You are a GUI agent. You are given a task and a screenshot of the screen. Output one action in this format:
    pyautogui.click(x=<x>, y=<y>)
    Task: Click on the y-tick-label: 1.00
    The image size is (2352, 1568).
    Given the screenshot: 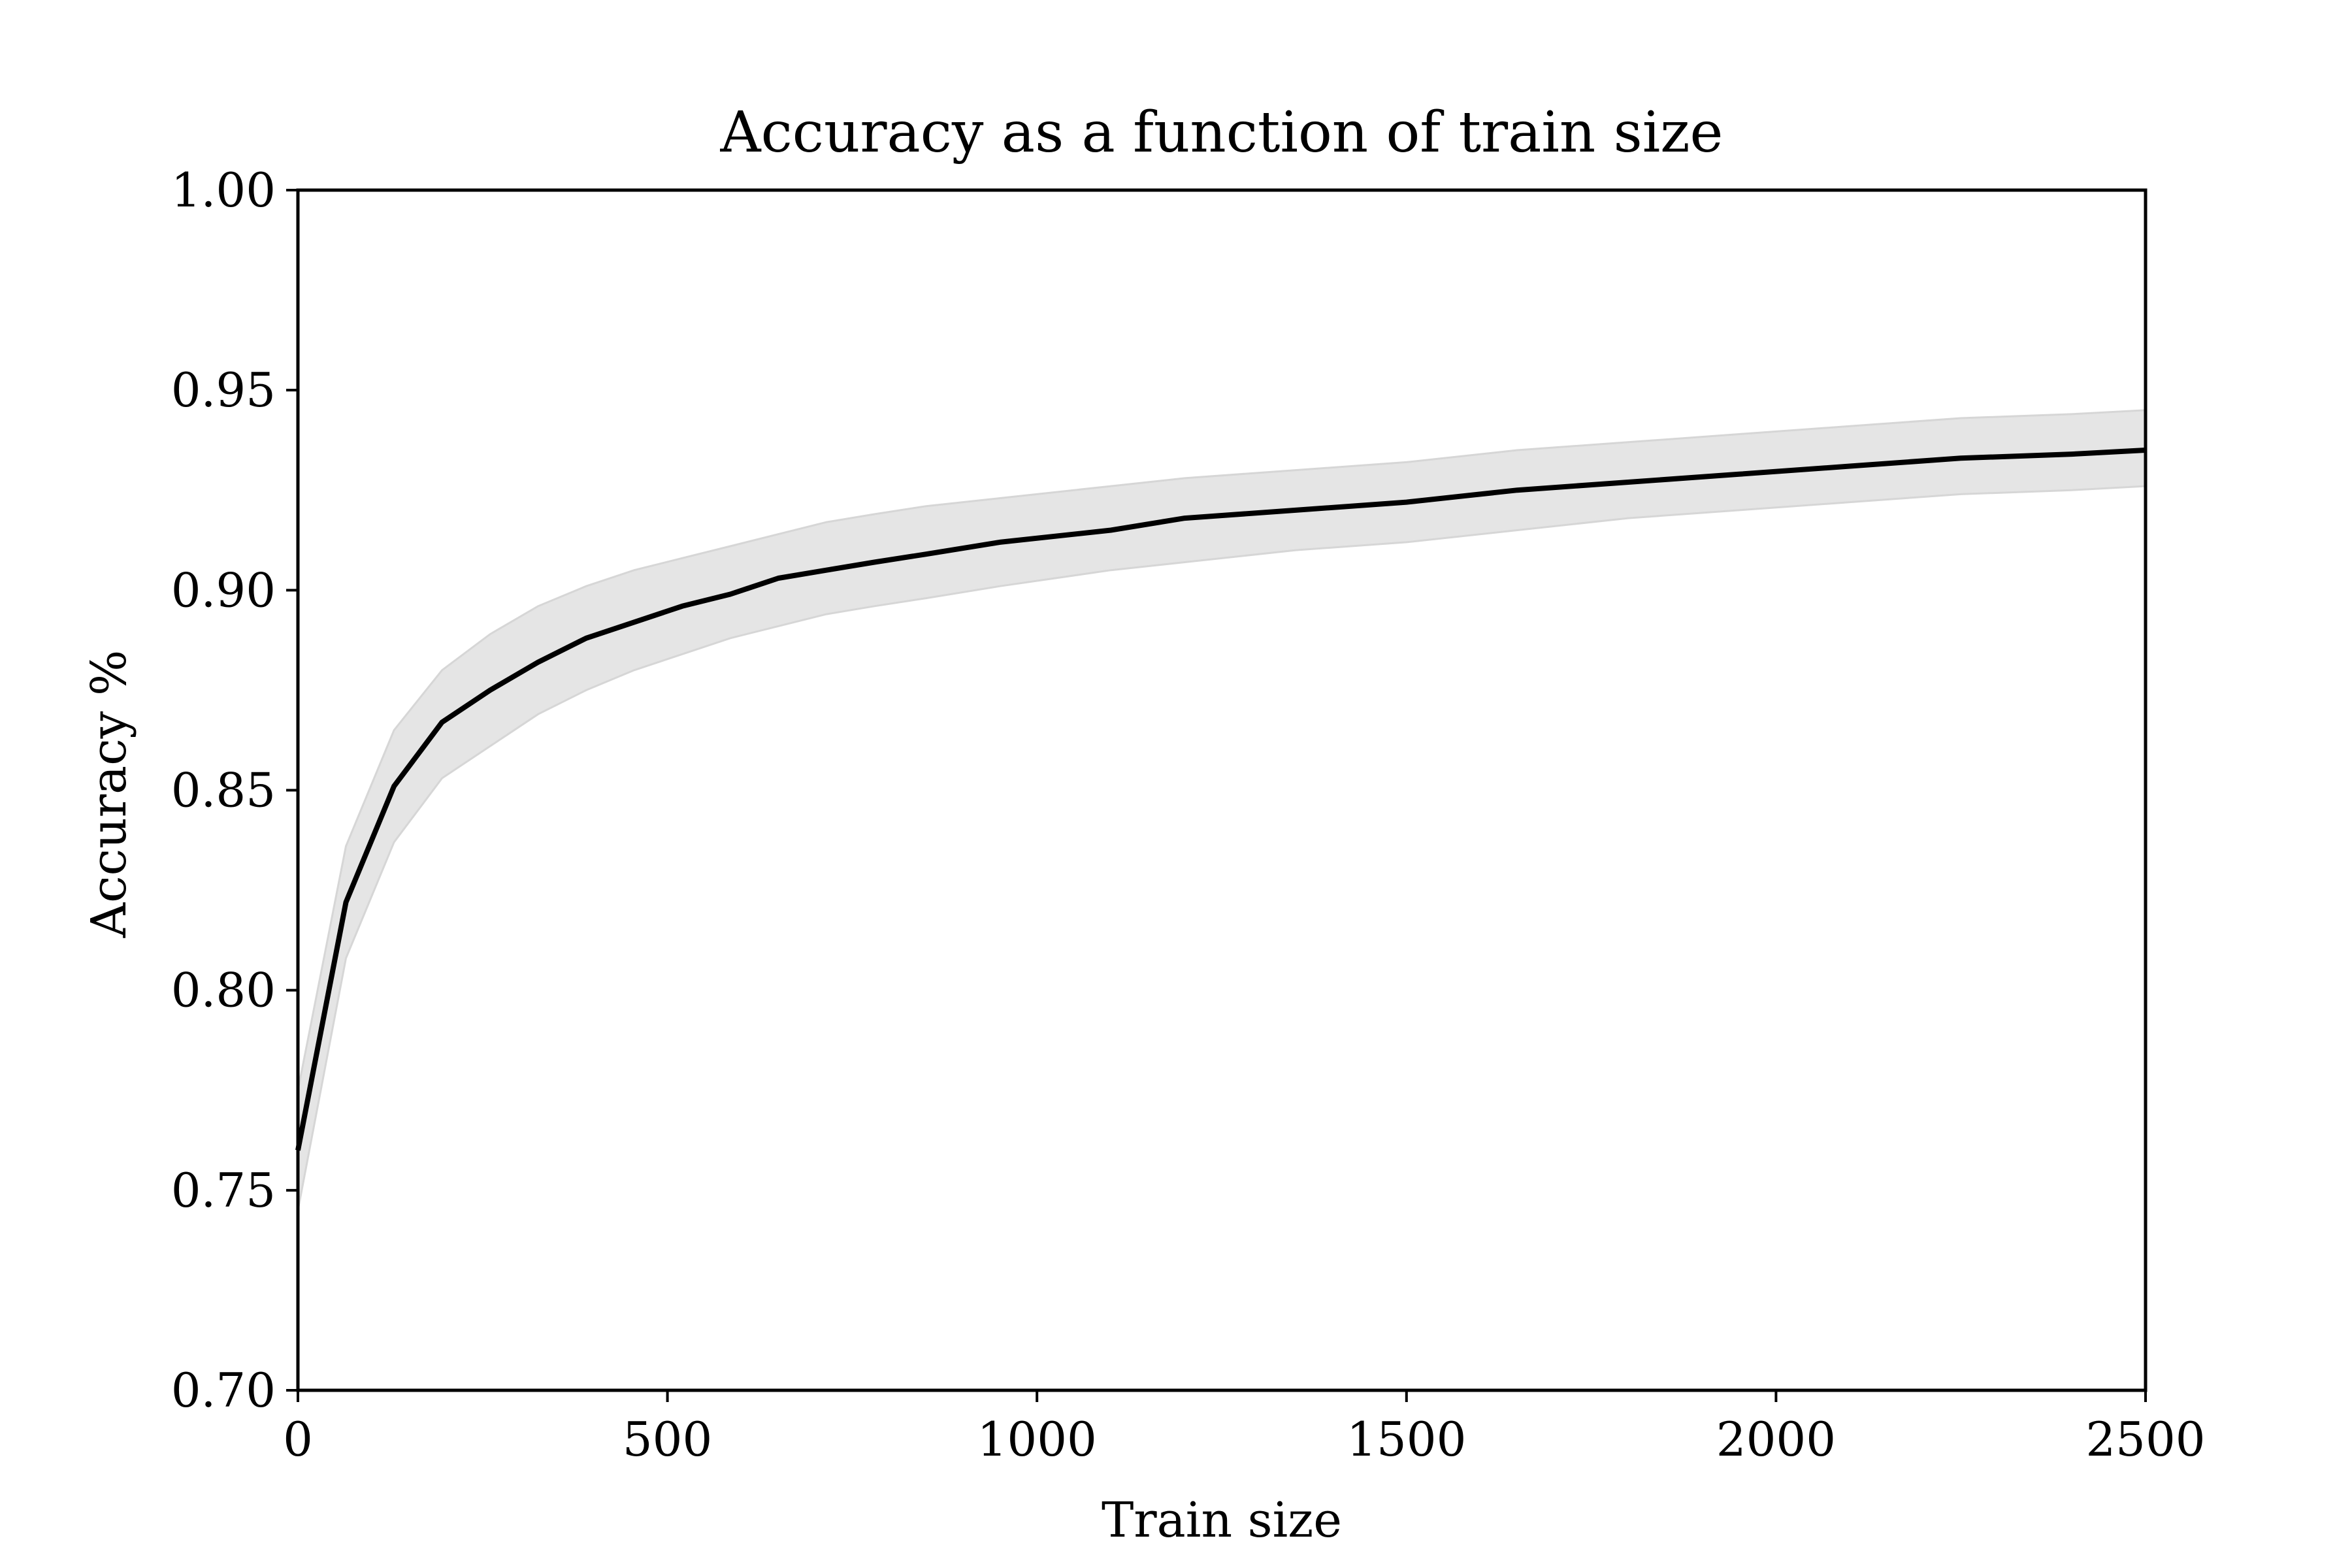 What is the action you would take?
    pyautogui.click(x=223, y=190)
    